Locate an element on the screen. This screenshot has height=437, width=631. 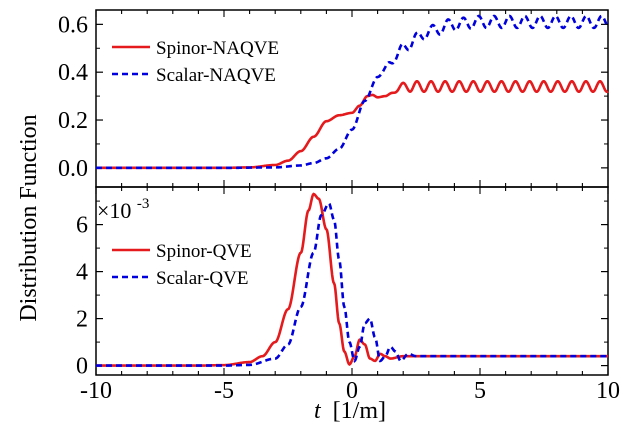
multiplier-exponent: -3 is located at coordinates (143, 204).